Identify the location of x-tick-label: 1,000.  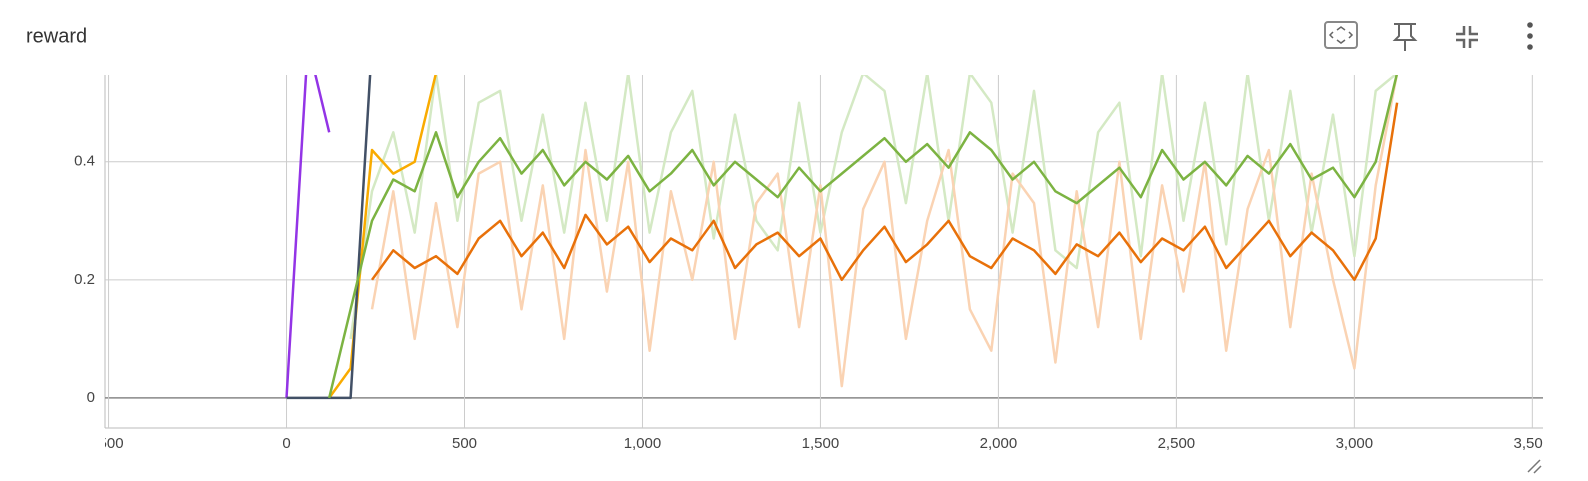
(643, 443).